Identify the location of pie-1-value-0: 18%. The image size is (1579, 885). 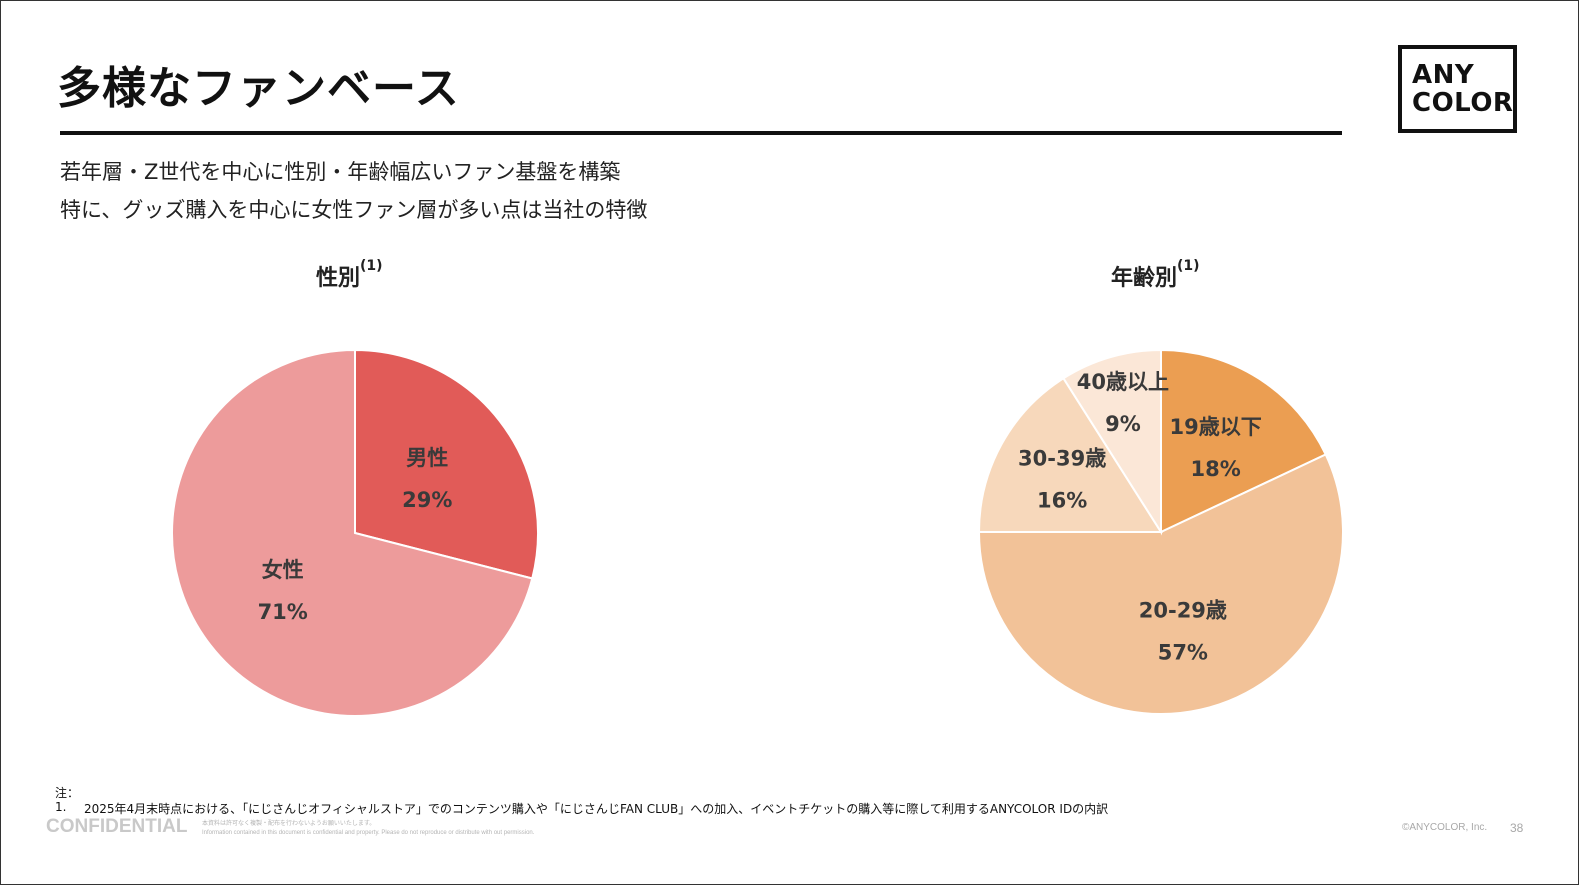
(1215, 469).